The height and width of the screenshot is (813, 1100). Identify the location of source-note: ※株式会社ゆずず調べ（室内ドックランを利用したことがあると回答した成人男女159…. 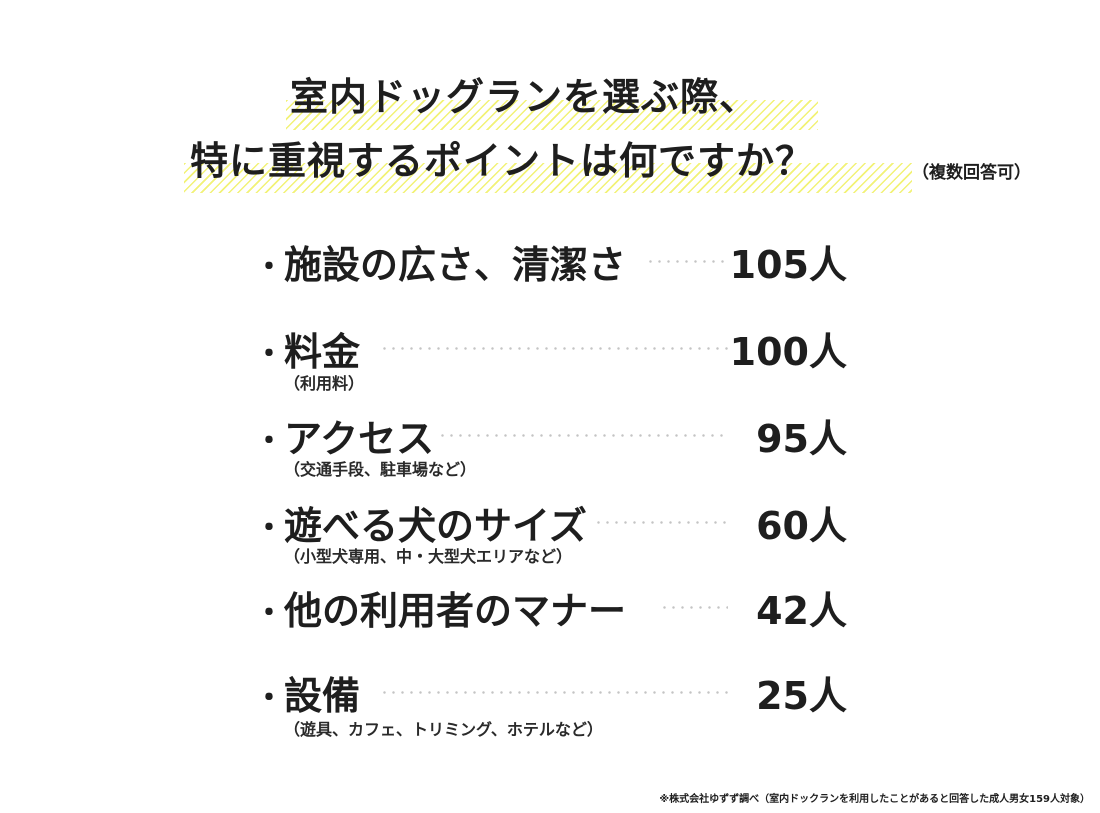
(874, 799).